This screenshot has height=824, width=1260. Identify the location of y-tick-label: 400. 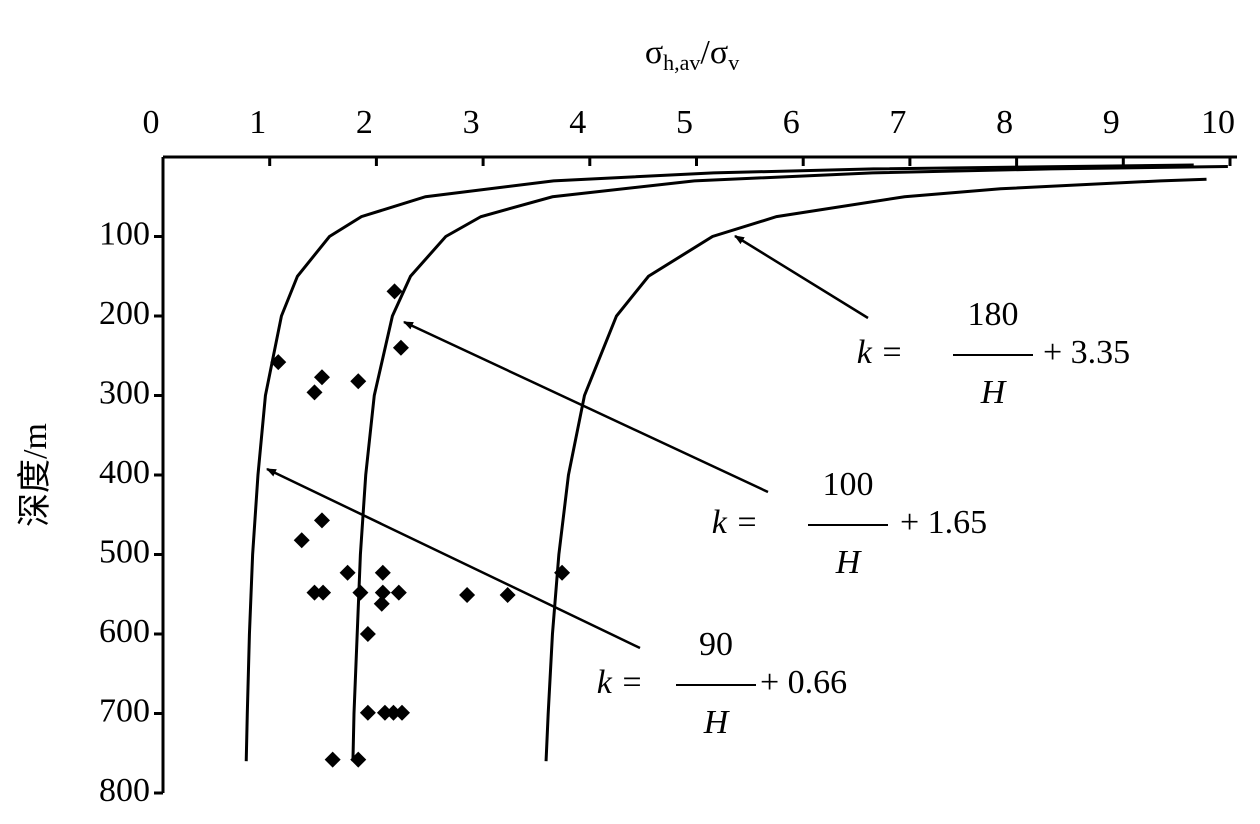
(124, 472).